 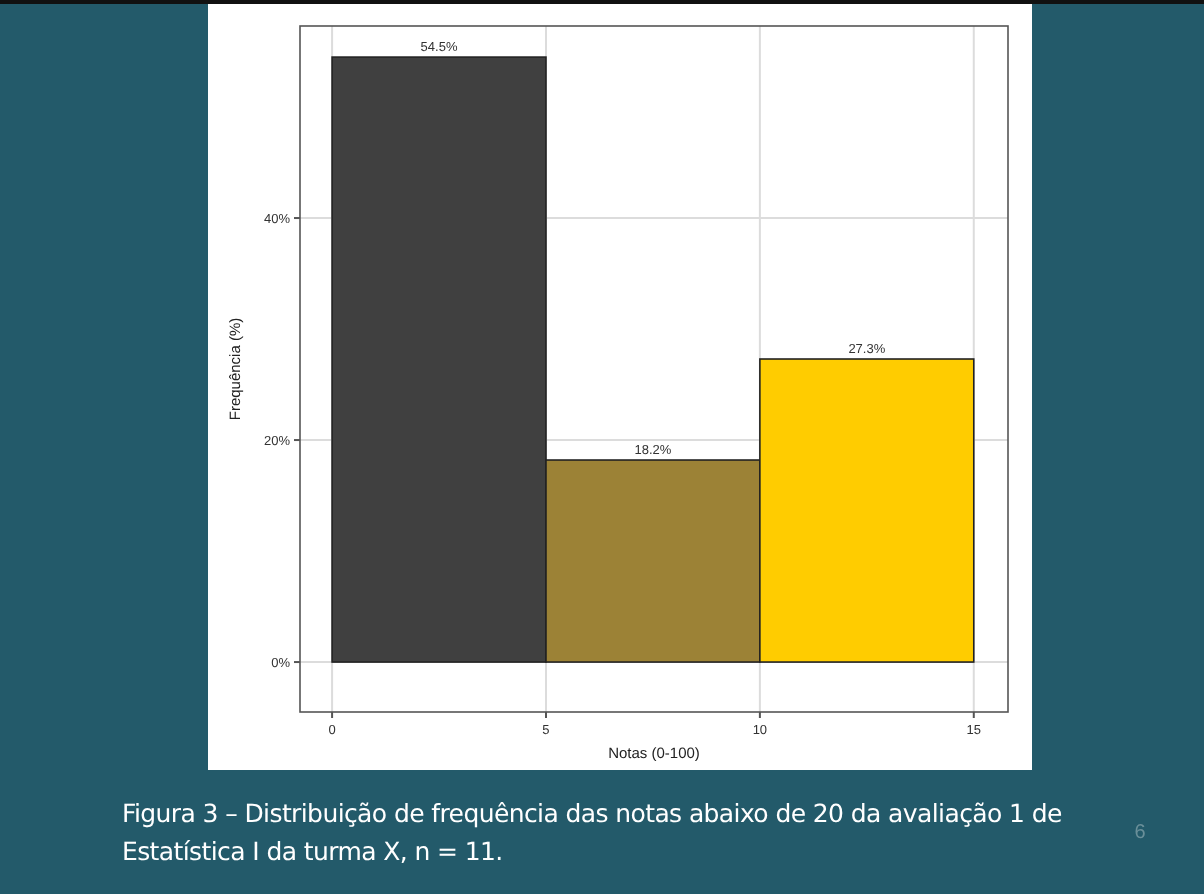 I want to click on text: 6, so click(x=1140, y=833).